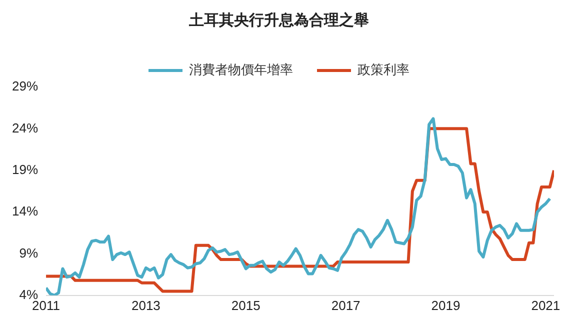 The image size is (568, 319). What do you see at coordinates (545, 305) in the screenshot?
I see `x-tick-label: 2021` at bounding box center [545, 305].